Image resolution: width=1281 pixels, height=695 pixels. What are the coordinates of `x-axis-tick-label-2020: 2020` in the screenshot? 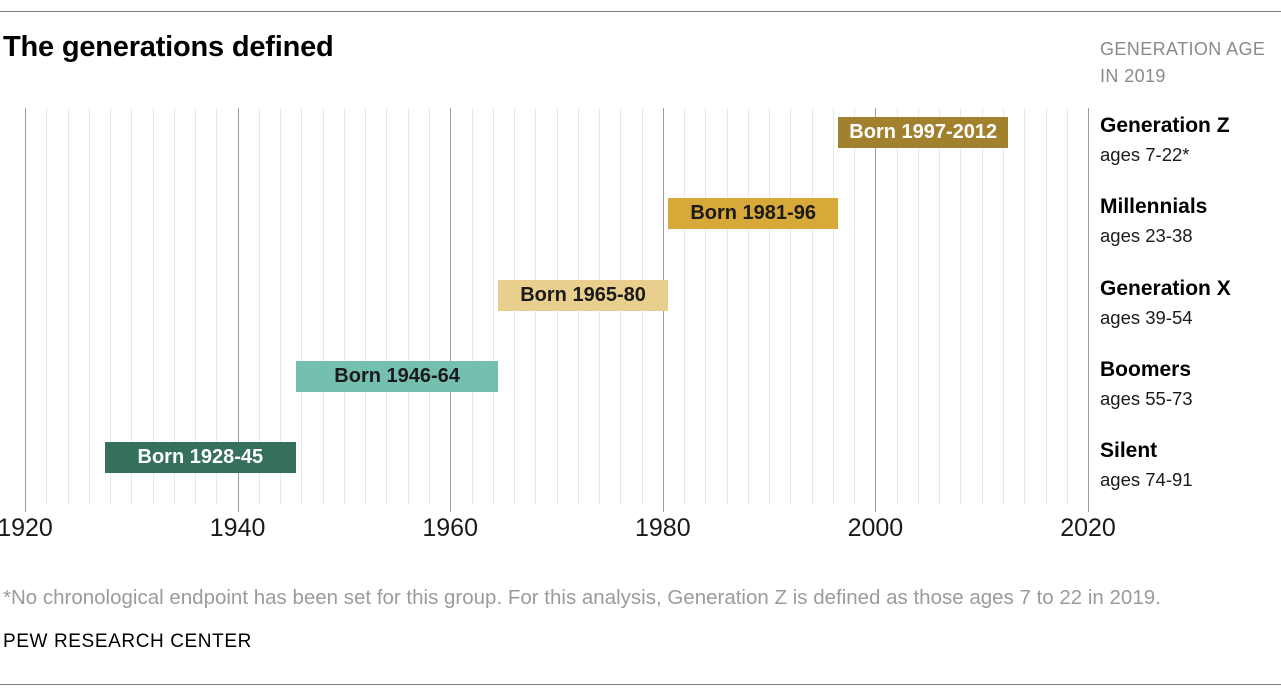 It's located at (1088, 528).